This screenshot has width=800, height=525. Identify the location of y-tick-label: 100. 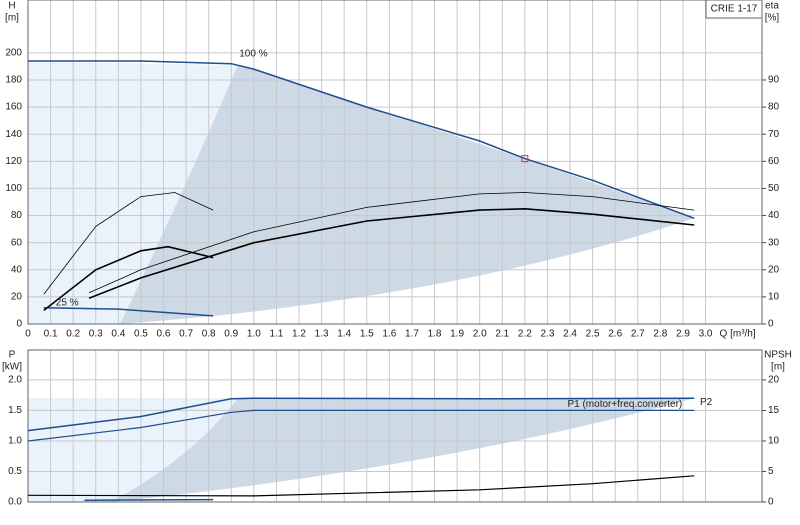
(13, 188).